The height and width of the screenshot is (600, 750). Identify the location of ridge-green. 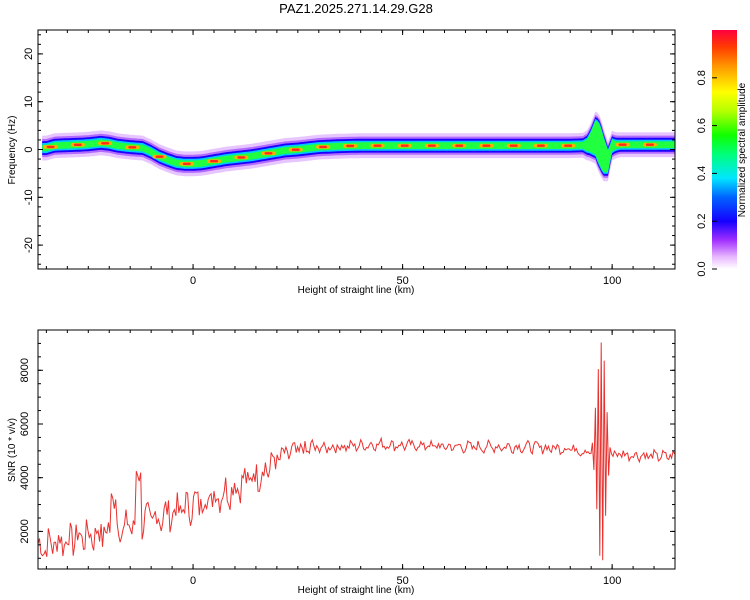
(358, 146).